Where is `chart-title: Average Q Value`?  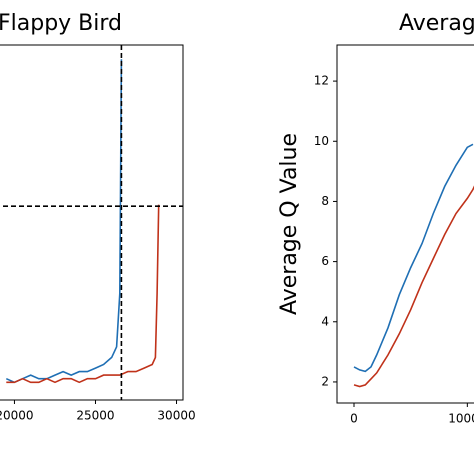
chart-title: Average Q Value is located at coordinates (436, 23).